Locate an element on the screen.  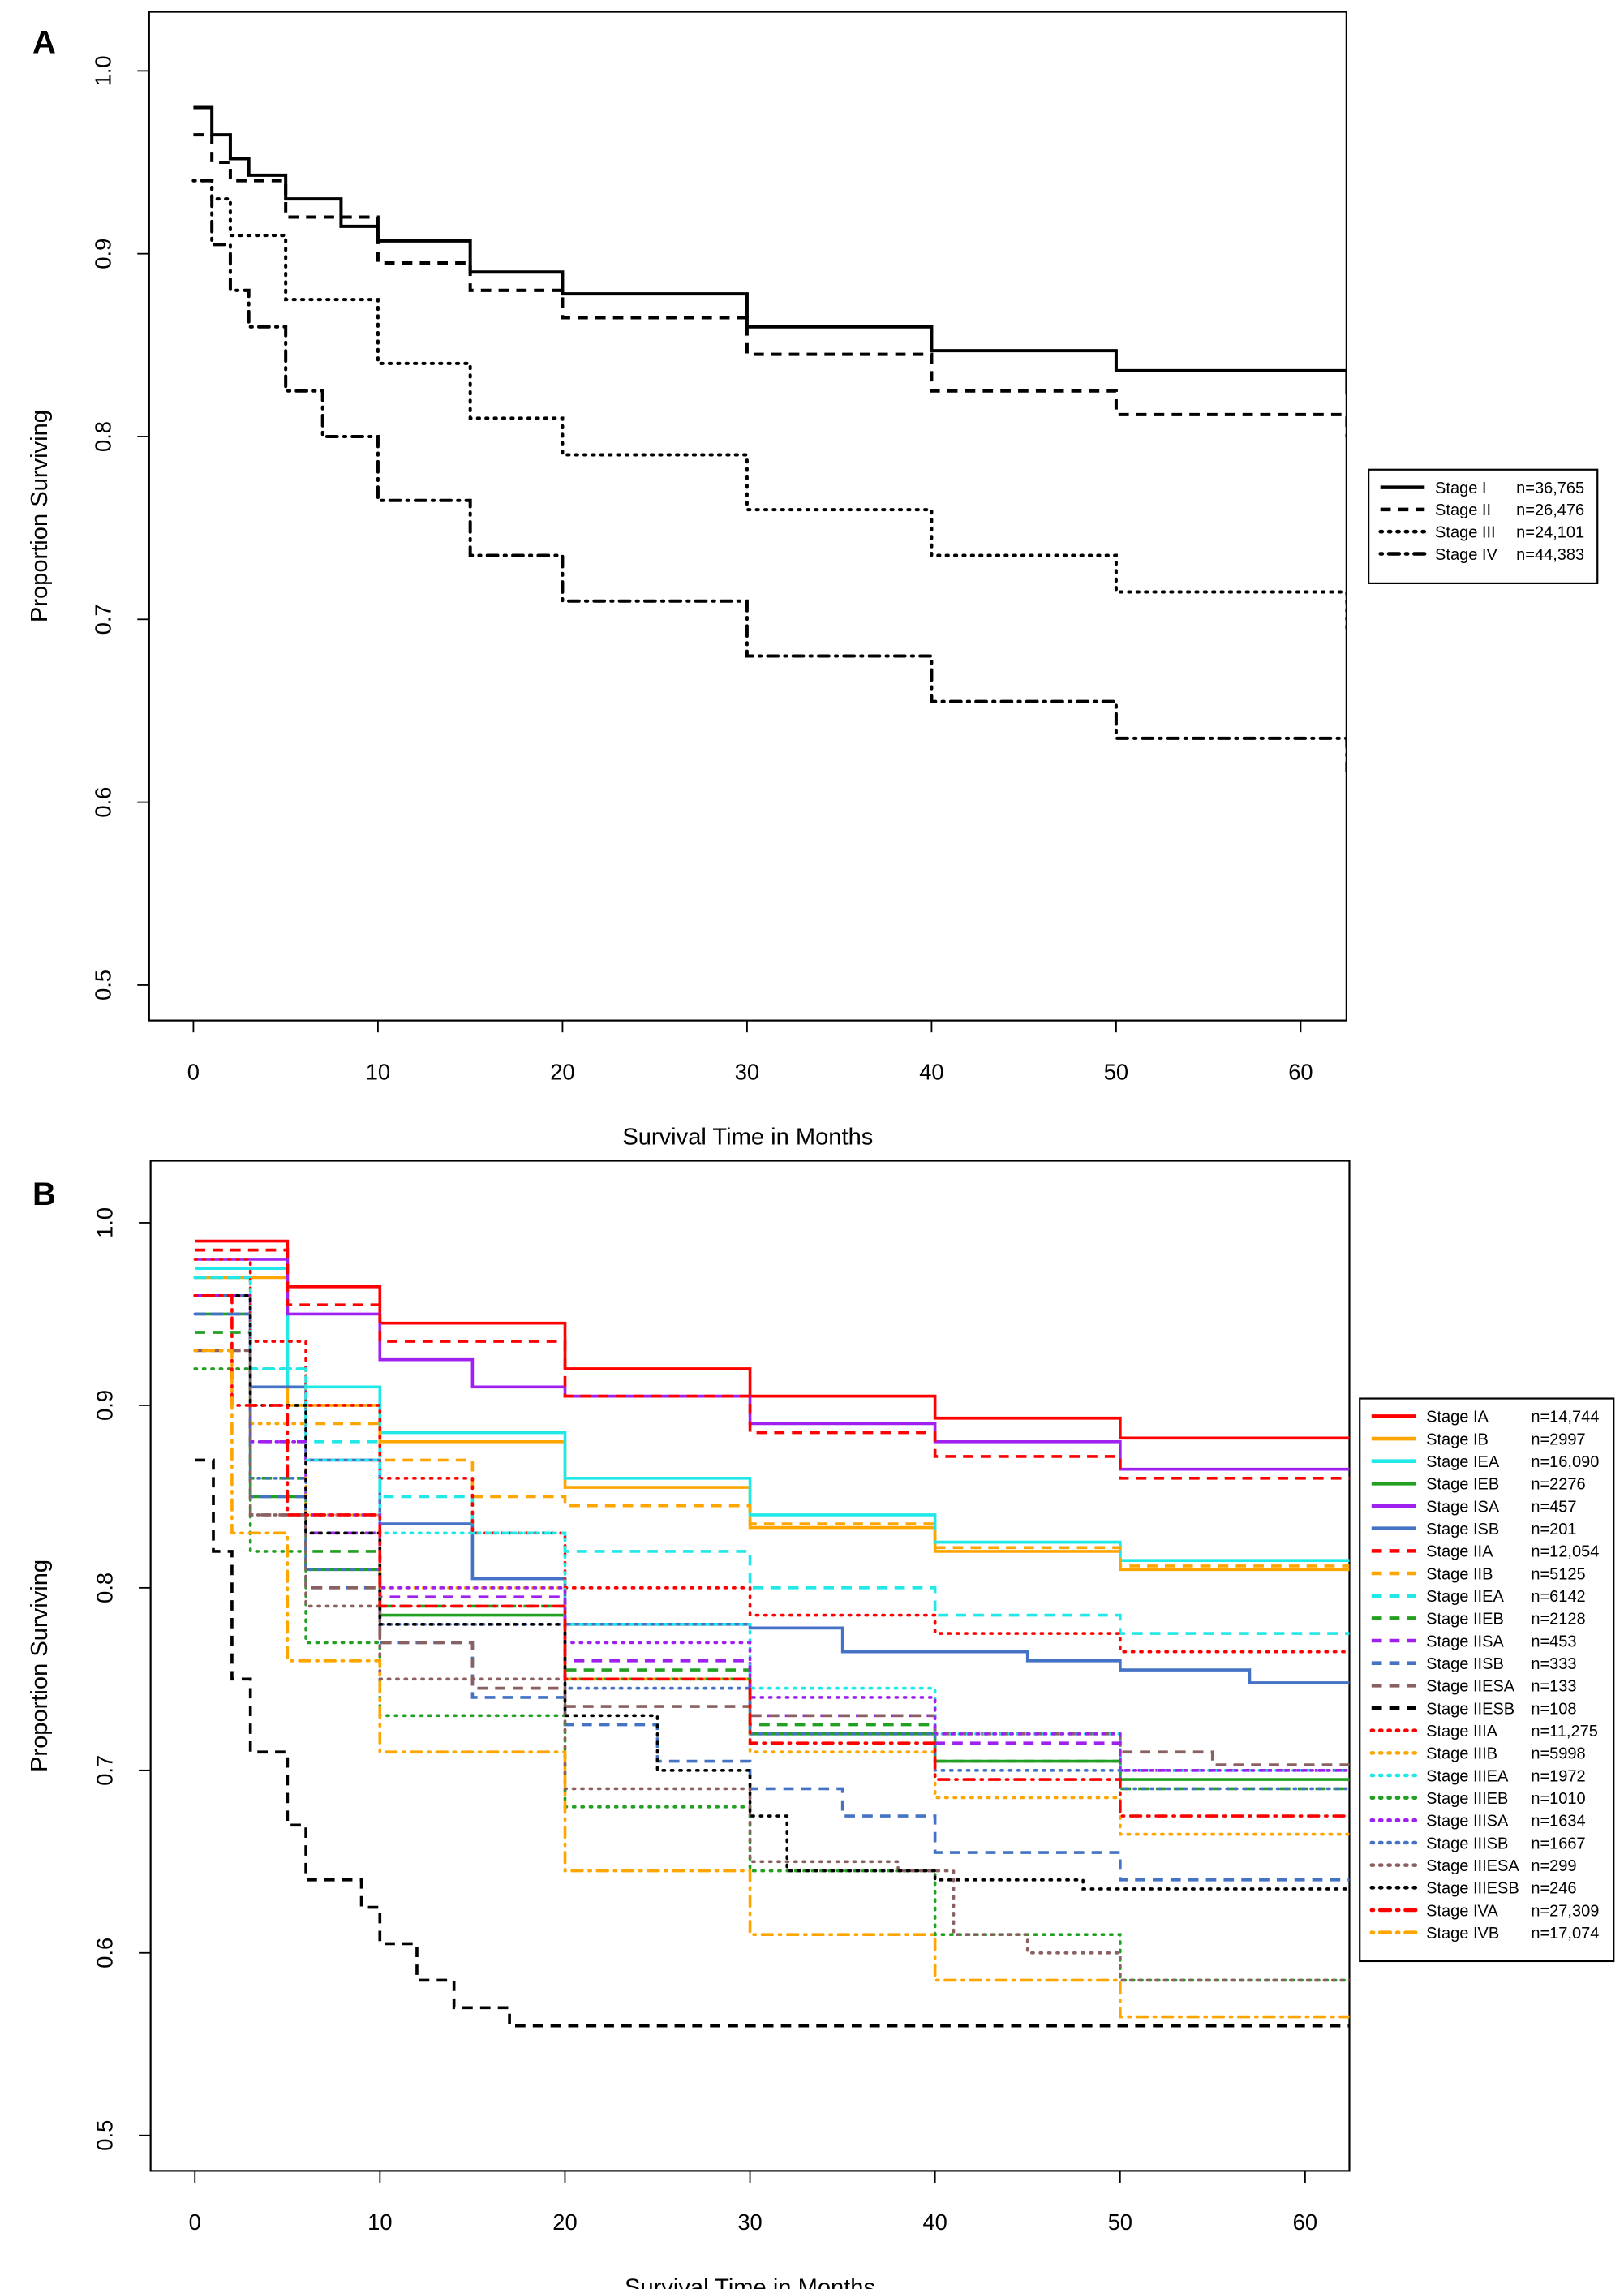
legend-label: Stage II is located at coordinates (1463, 510).